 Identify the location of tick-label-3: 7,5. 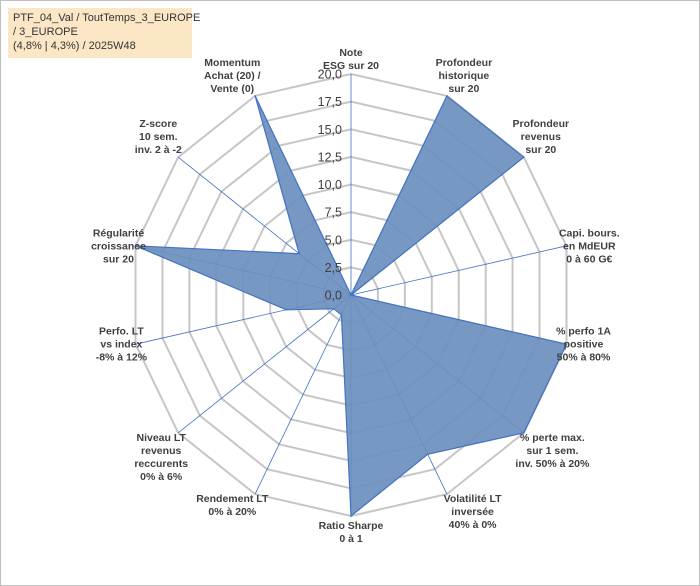
(333, 213).